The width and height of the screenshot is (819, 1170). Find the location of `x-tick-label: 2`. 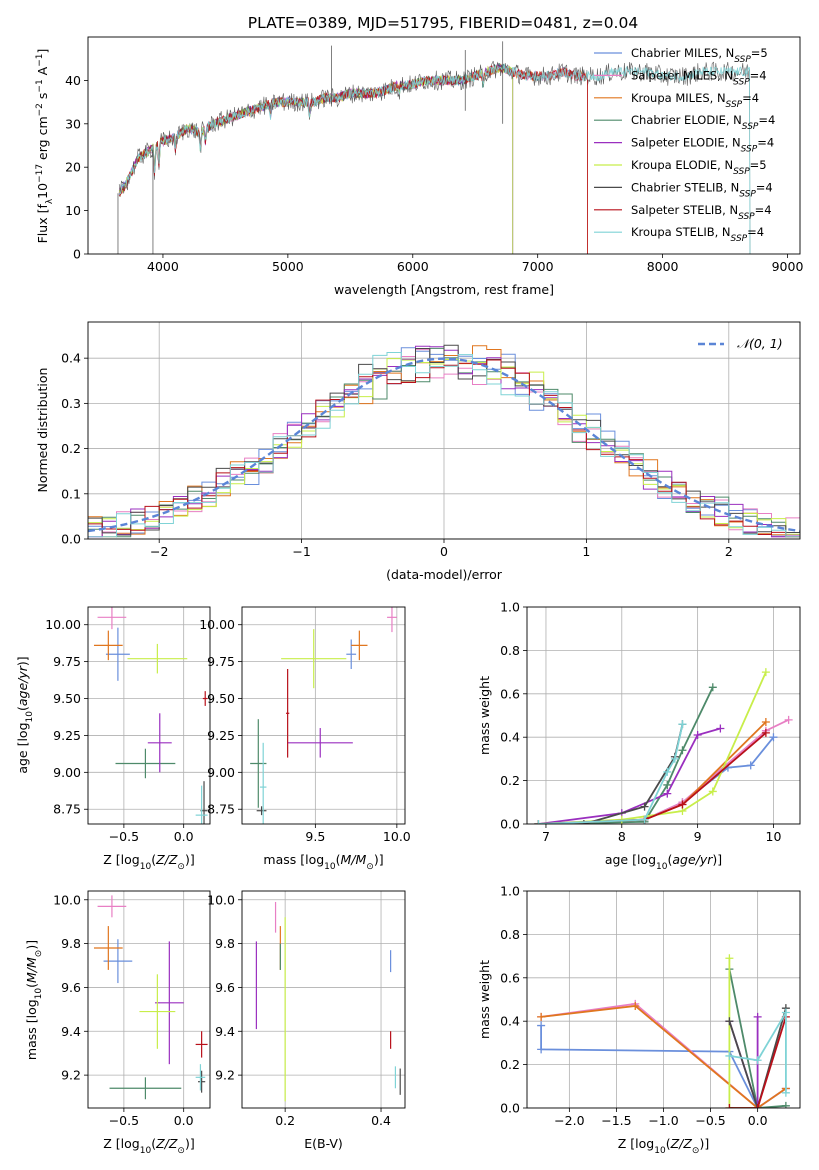

x-tick-label: 2 is located at coordinates (729, 551).